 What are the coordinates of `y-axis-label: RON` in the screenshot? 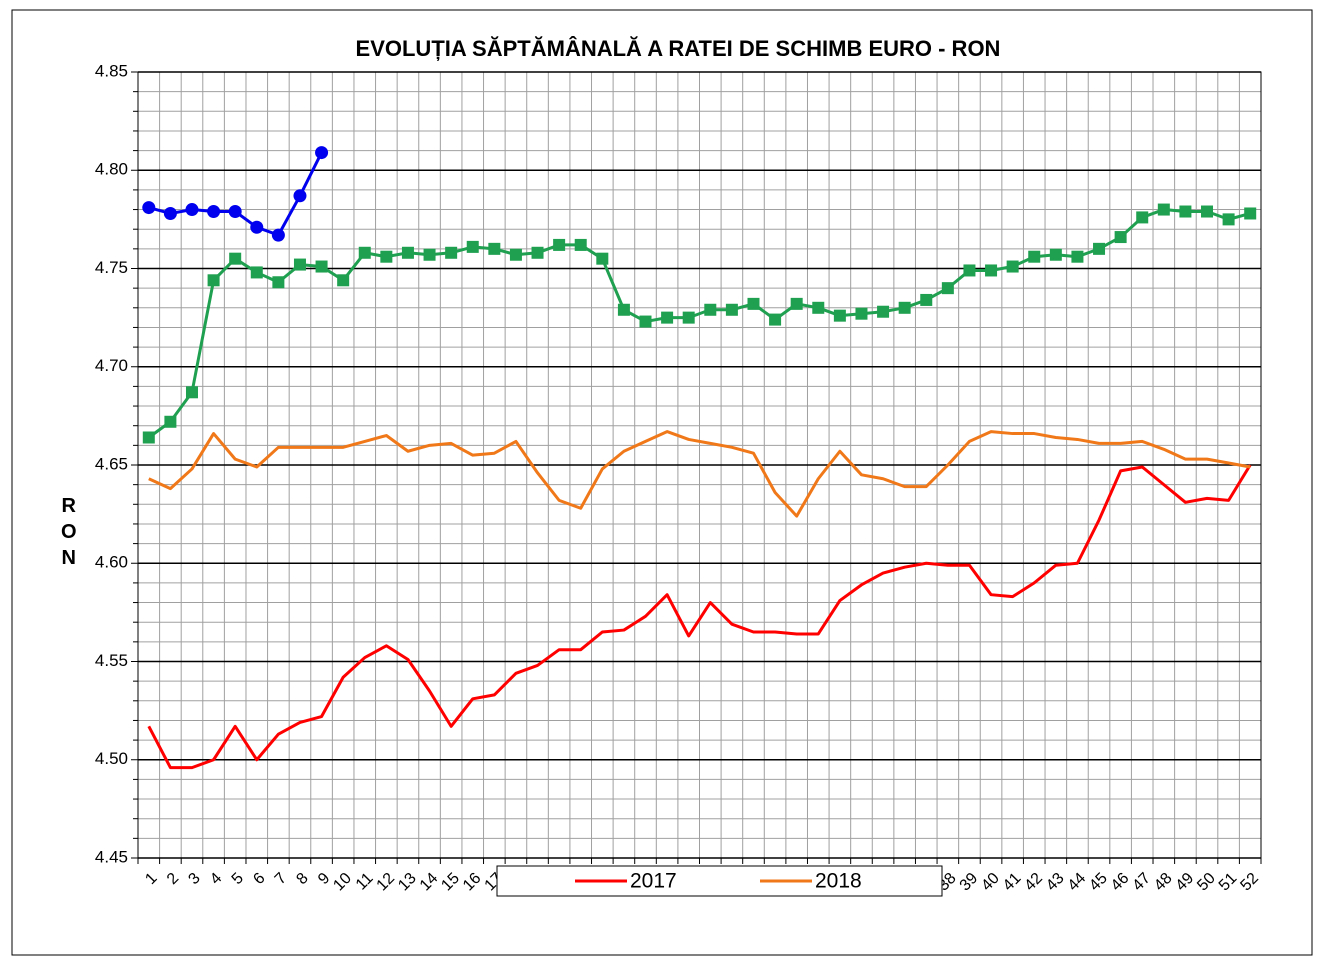 It's located at (69, 534).